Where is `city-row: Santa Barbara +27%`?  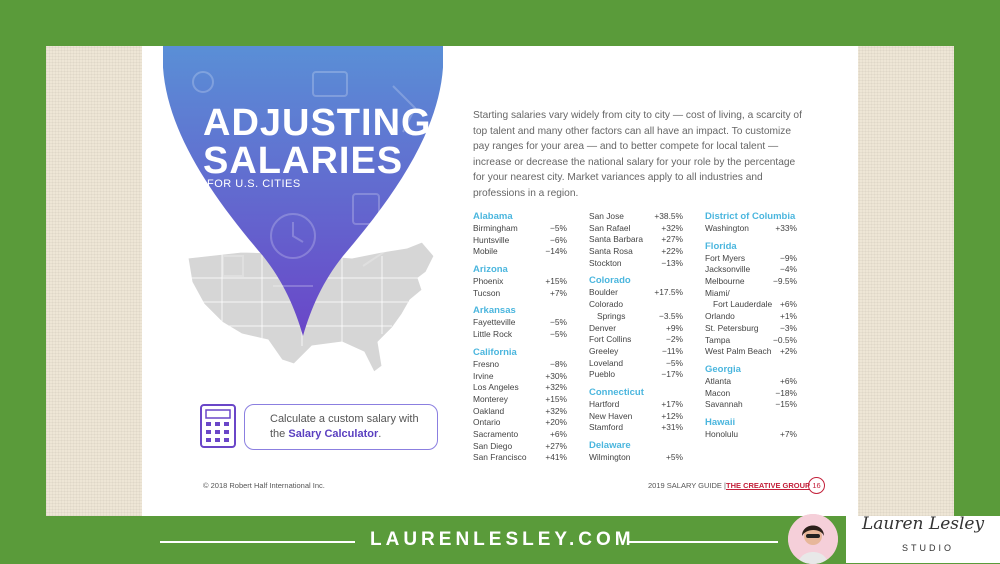
city-row: Santa Barbara +27% is located at coordinates (636, 240).